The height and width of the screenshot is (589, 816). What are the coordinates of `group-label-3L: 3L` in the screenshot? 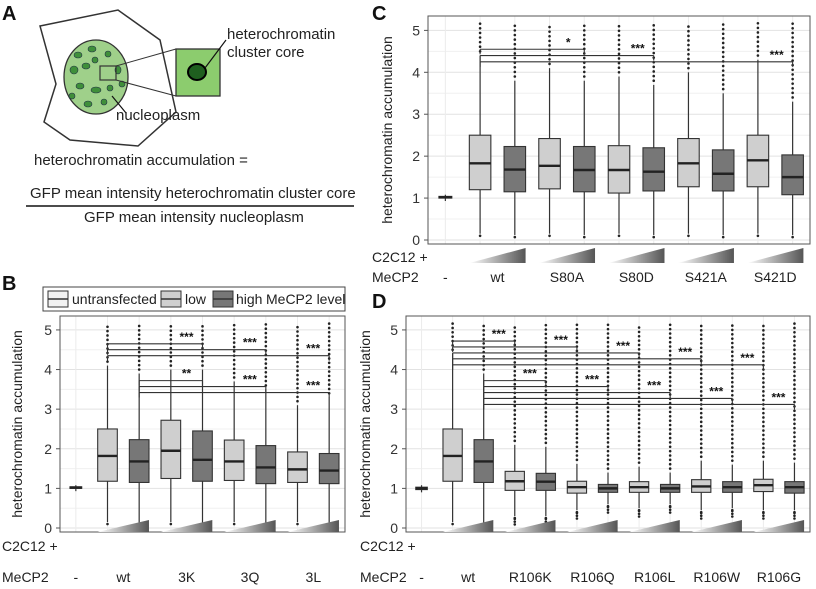 It's located at (314, 577).